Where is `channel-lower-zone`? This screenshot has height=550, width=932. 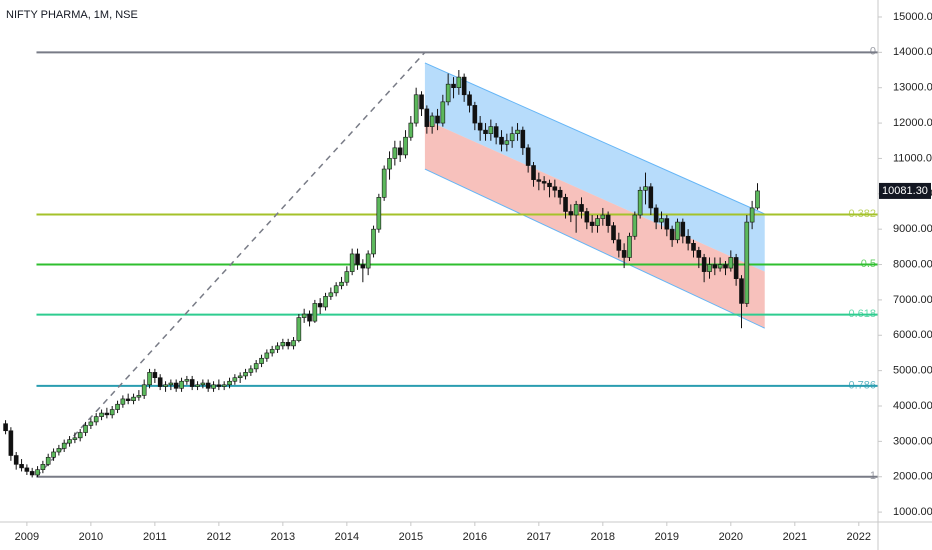
channel-lower-zone is located at coordinates (594, 224).